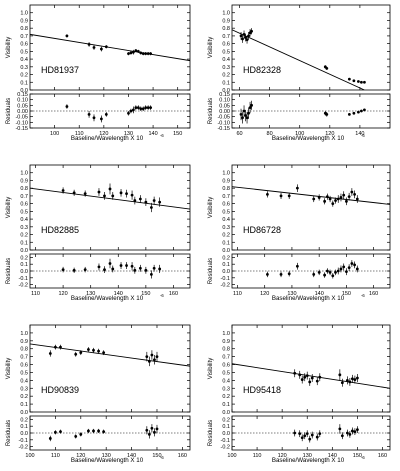 This screenshot has height=471, width=400. I want to click on x-tick-label: 160, so click(382, 456).